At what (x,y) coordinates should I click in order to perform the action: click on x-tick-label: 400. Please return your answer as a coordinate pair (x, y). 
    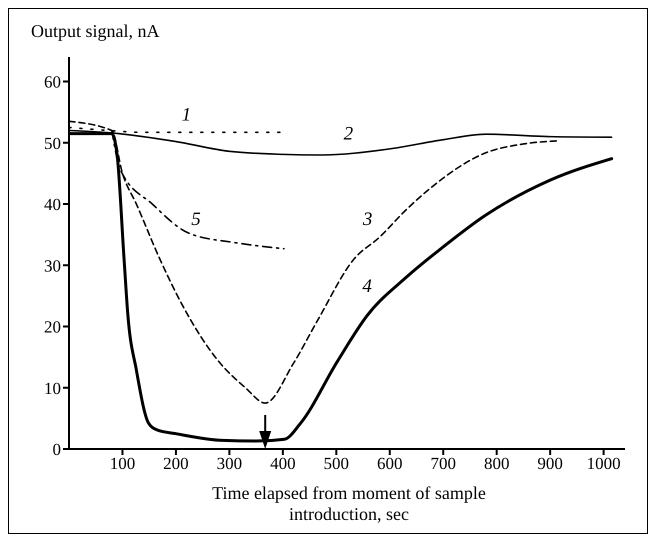
    Looking at the image, I should click on (283, 464).